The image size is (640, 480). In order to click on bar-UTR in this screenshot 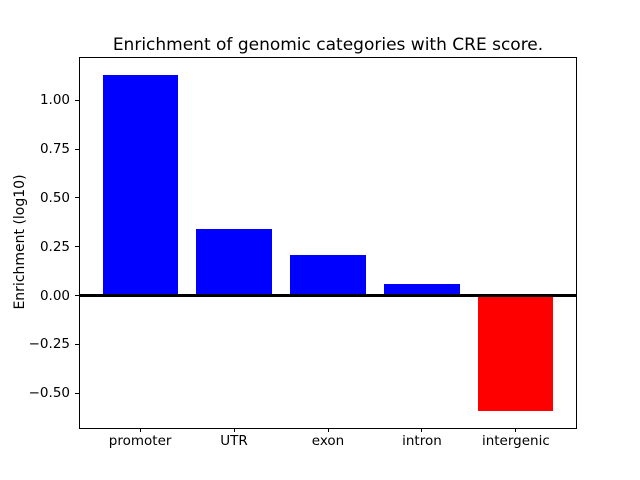, I will do `click(234, 262)`.